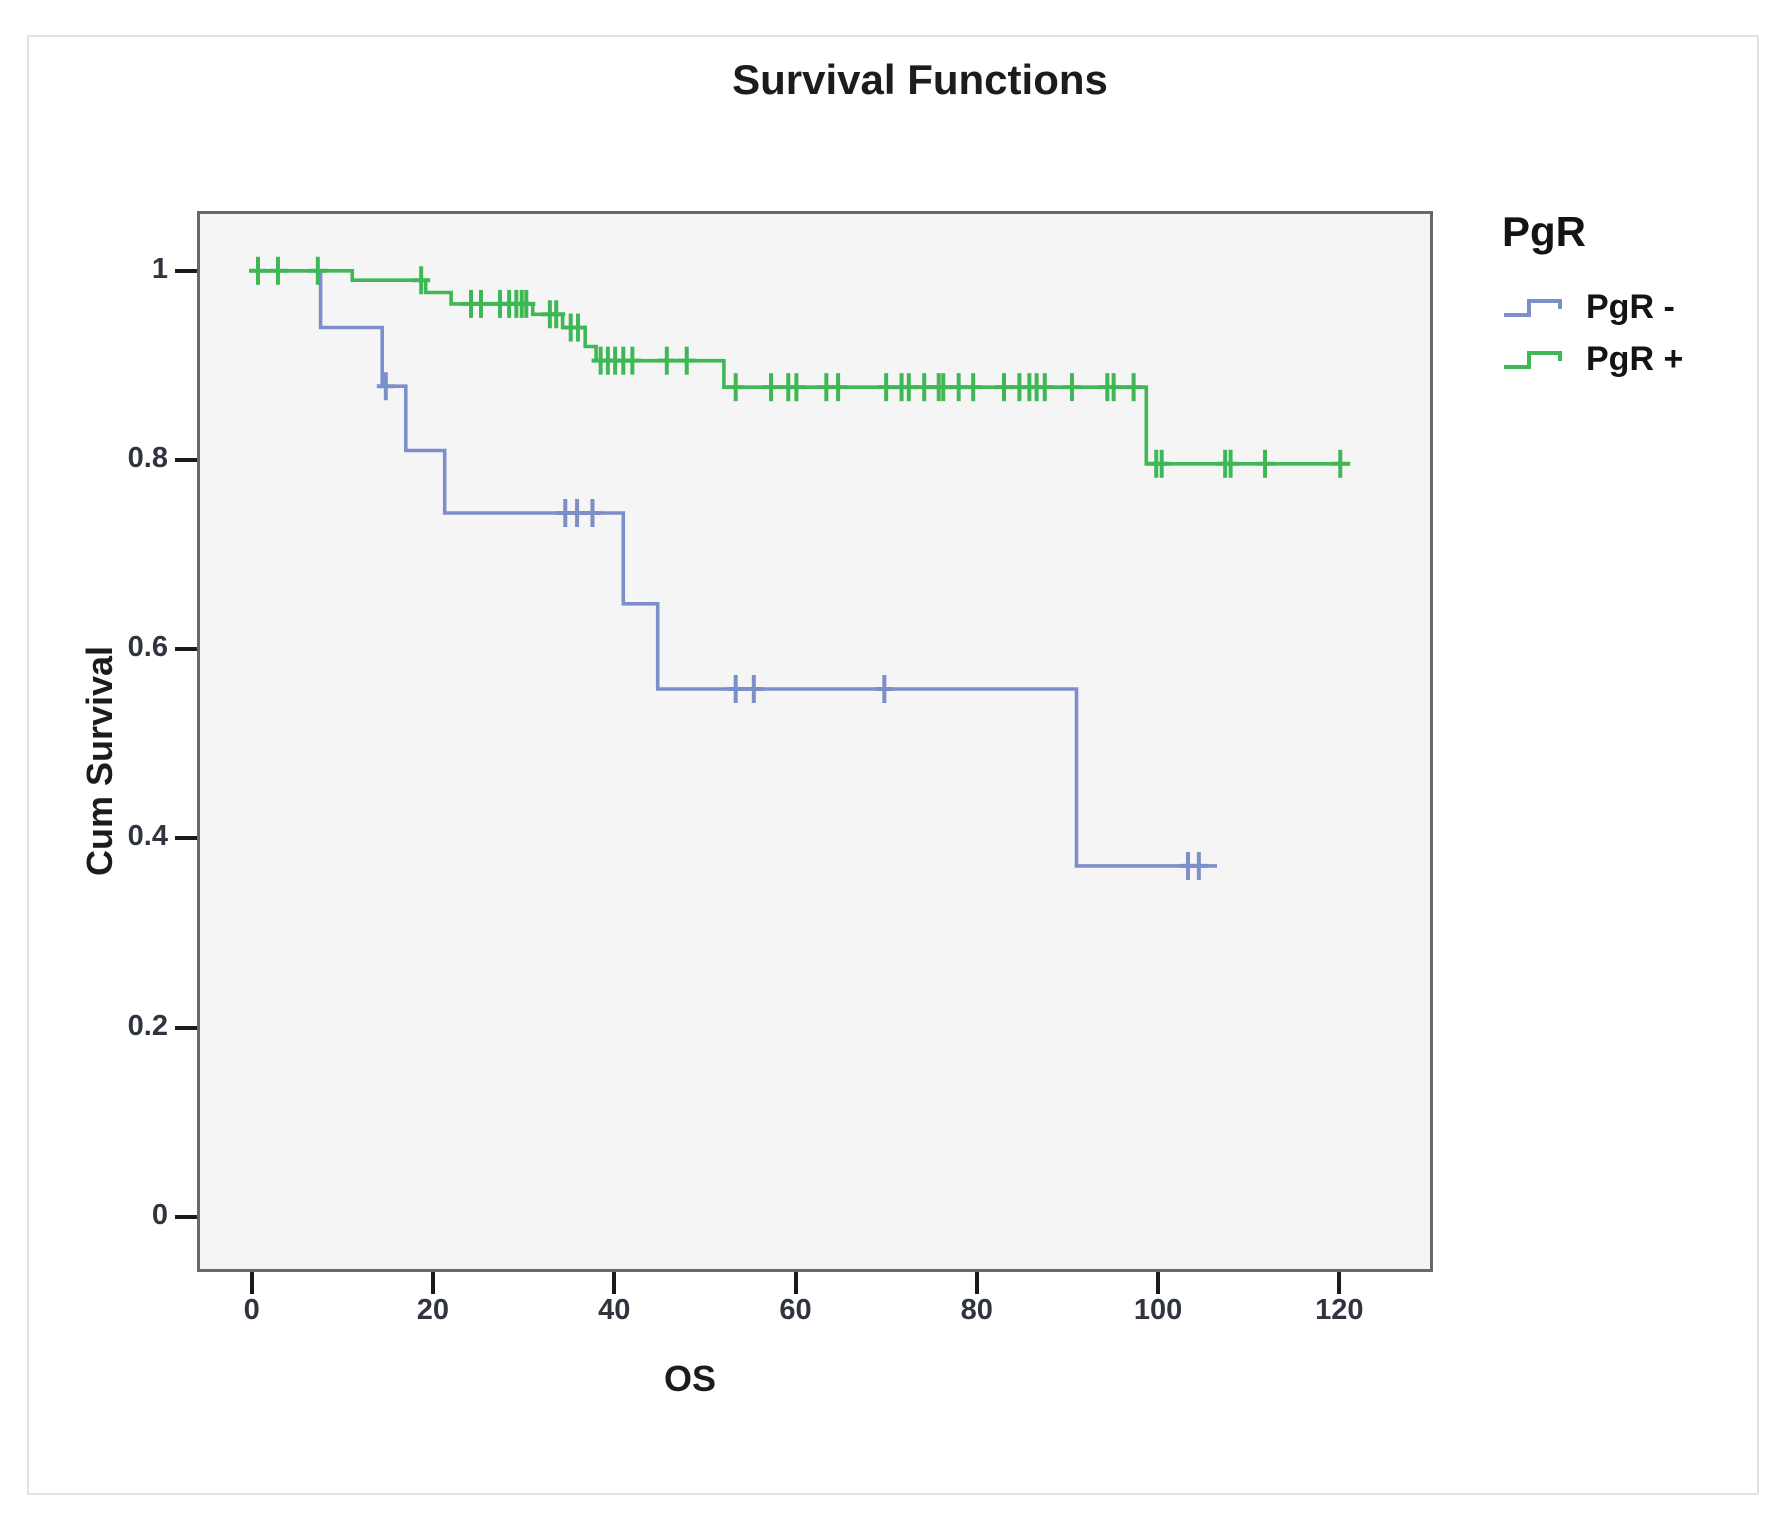 The height and width of the screenshot is (1528, 1786). Describe the element at coordinates (1544, 231) in the screenshot. I see `legend-title: PgR` at that location.